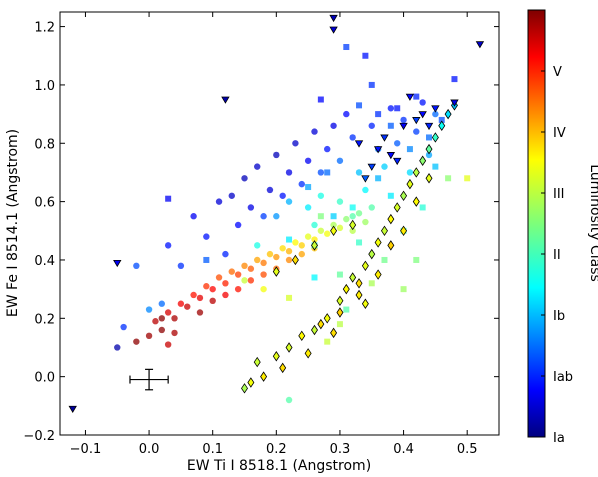 This screenshot has width=598, height=477. What do you see at coordinates (559, 133) in the screenshot?
I see `colorbar-tick-label: IV` at bounding box center [559, 133].